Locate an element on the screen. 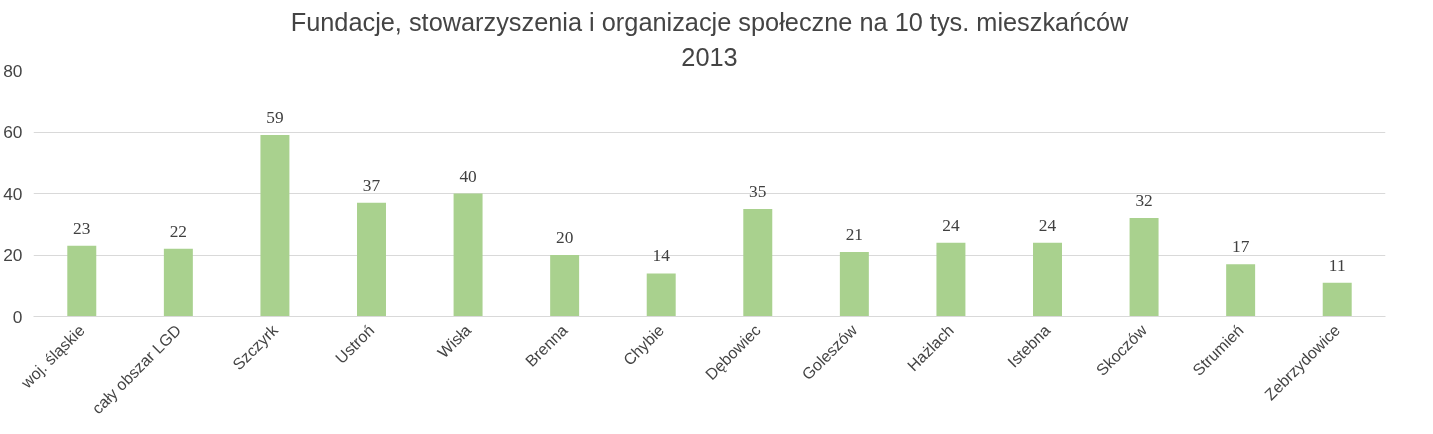 This screenshot has width=1433, height=434. y-tick-label: 60 is located at coordinates (13, 132).